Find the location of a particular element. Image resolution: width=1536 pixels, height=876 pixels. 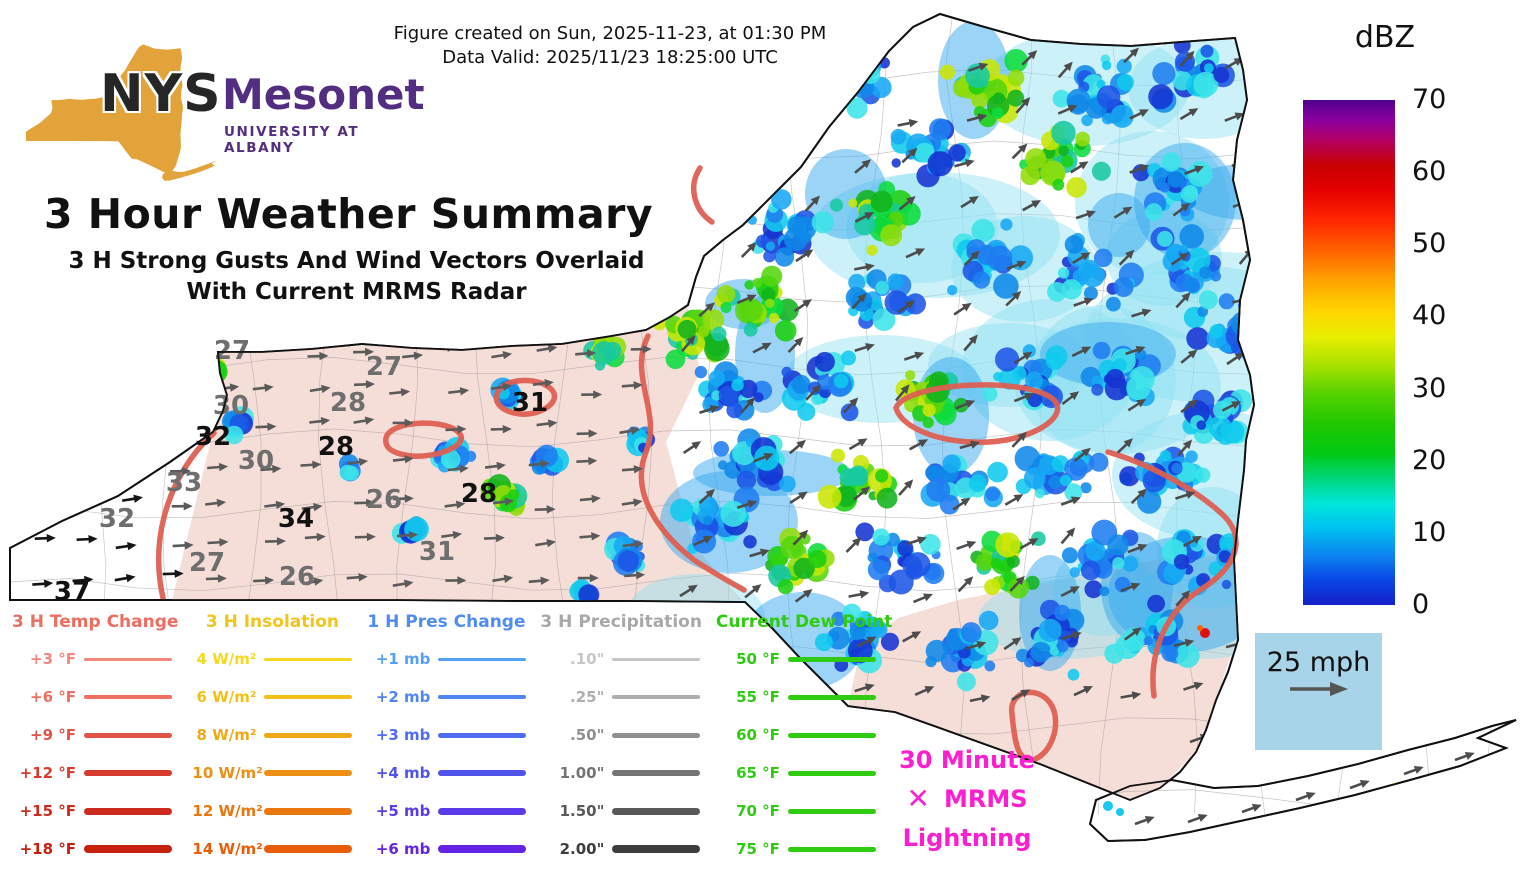

lightning-x-icon: ✕ is located at coordinates (918, 798).